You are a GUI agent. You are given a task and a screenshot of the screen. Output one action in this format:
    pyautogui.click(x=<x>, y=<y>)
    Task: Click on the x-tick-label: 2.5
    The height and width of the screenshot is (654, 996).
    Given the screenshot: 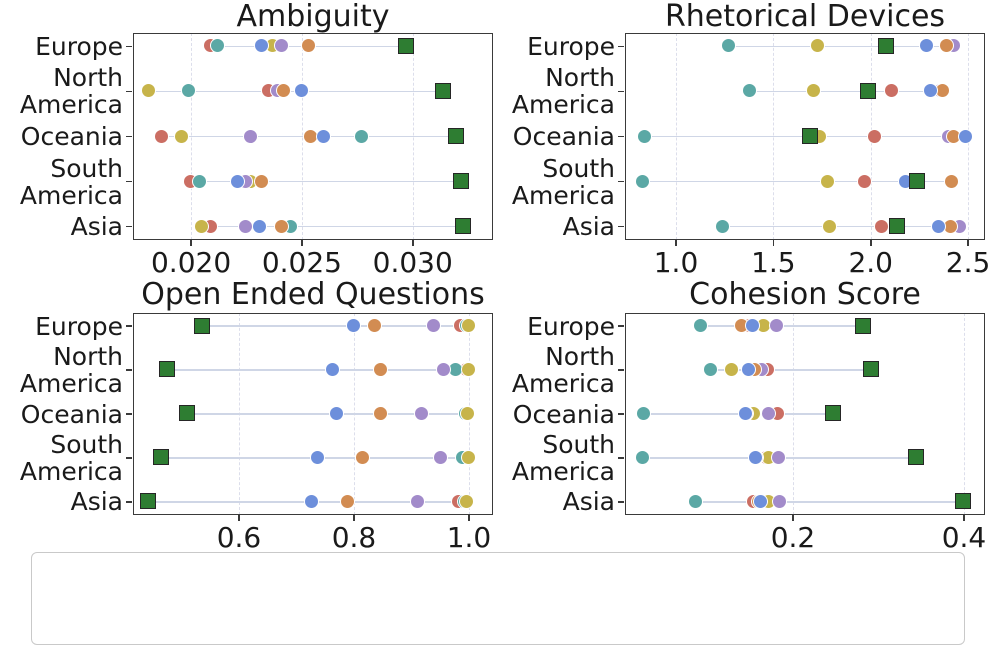 What is the action you would take?
    pyautogui.click(x=968, y=262)
    